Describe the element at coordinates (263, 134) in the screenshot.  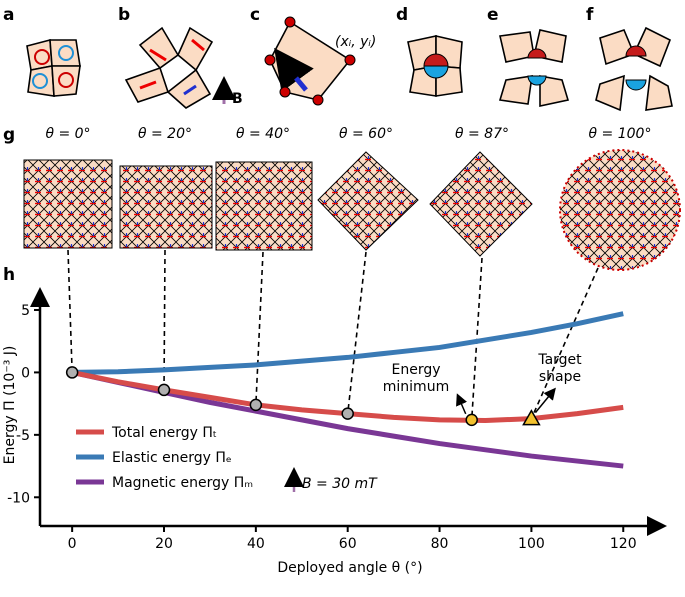
I see `angle-label: θ = 40°` at that location.